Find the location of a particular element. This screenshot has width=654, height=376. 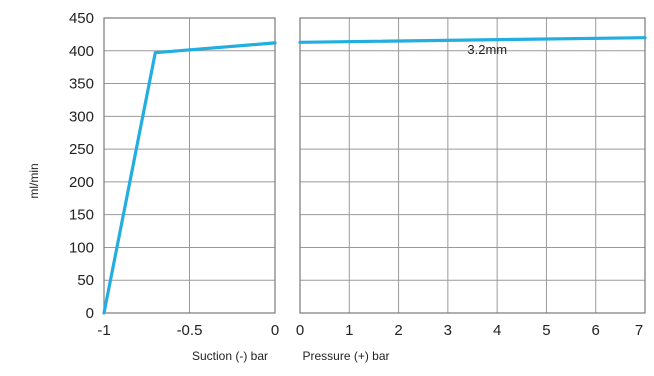

y-tick-label: 100 is located at coordinates (81, 247).